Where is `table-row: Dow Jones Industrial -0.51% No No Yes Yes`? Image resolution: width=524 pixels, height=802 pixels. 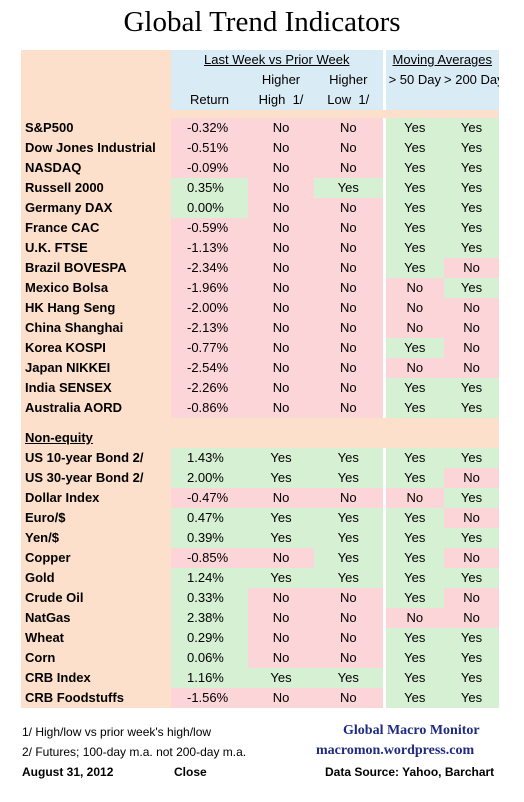
table-row: Dow Jones Industrial -0.51% No No Yes Yes is located at coordinates (260, 148).